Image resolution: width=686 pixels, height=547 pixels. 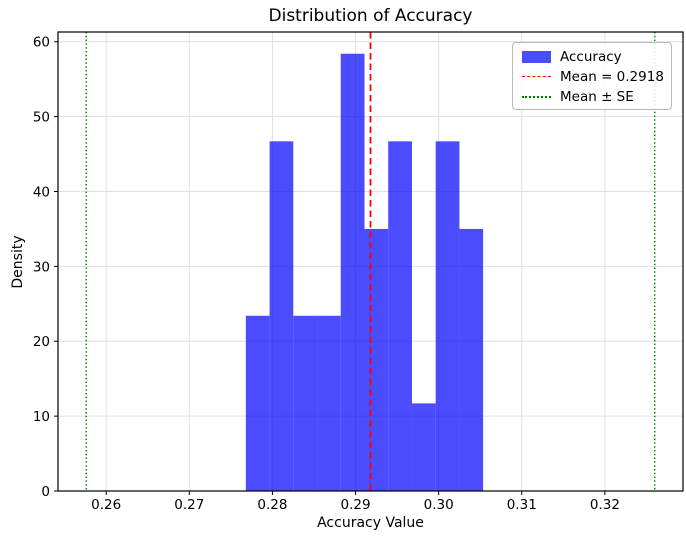 I want to click on chart-title: Distribution of Accuracy, so click(x=370, y=16).